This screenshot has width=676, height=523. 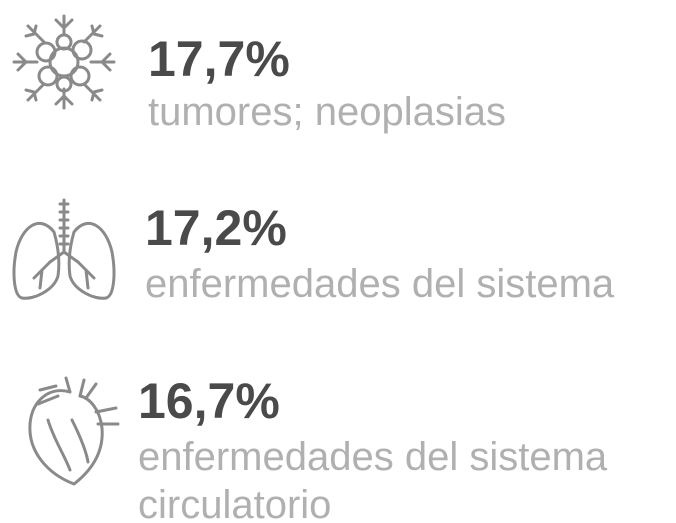 What do you see at coordinates (74, 431) in the screenshot?
I see `heart-icon` at bounding box center [74, 431].